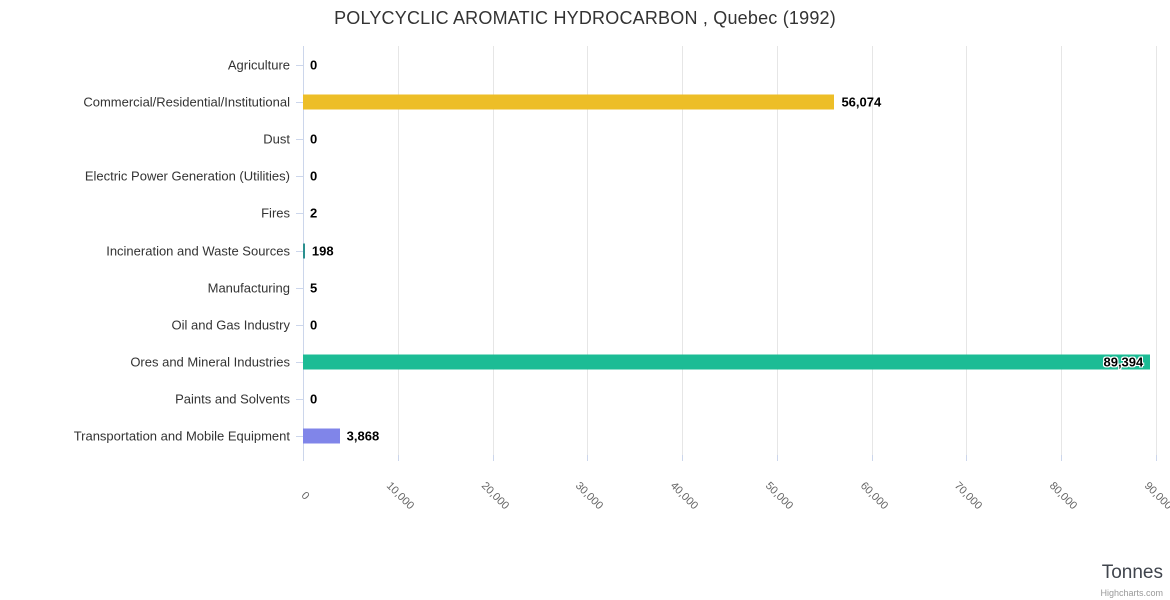 This screenshot has width=1170, height=600. Describe the element at coordinates (305, 496) in the screenshot. I see `x-tick-label: 0` at that location.